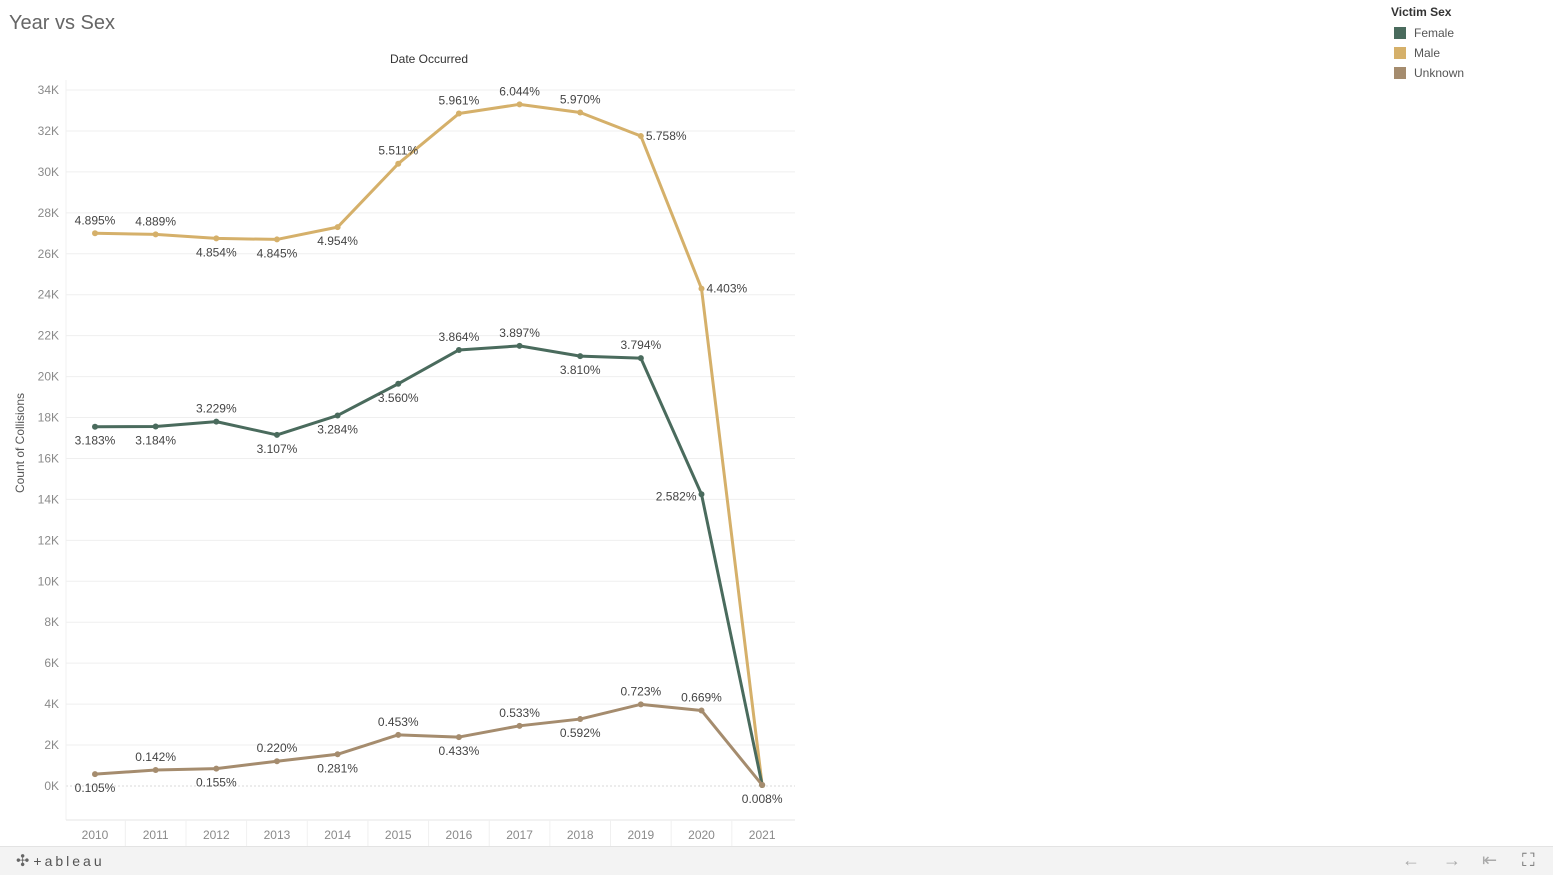  I want to click on data-label-male: 6.044%, so click(519, 91).